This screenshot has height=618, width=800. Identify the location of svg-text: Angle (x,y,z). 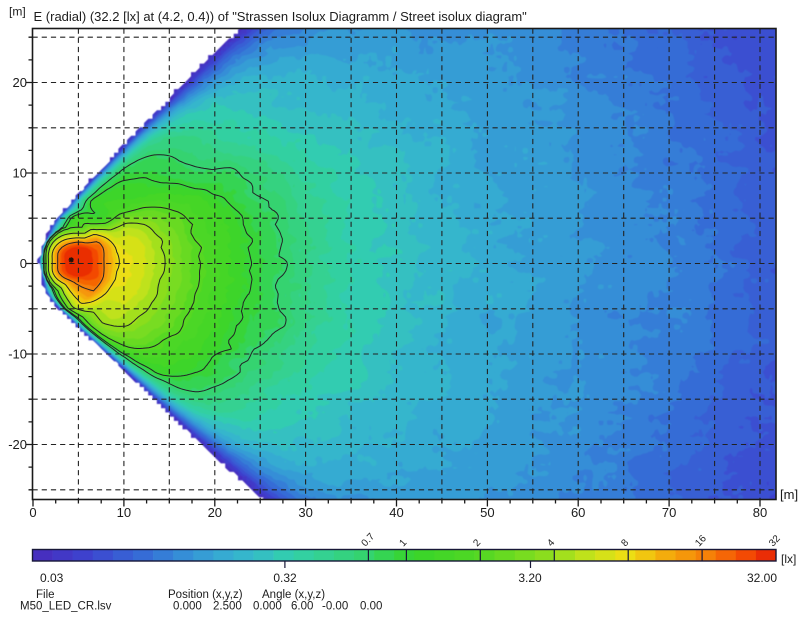
(293, 595).